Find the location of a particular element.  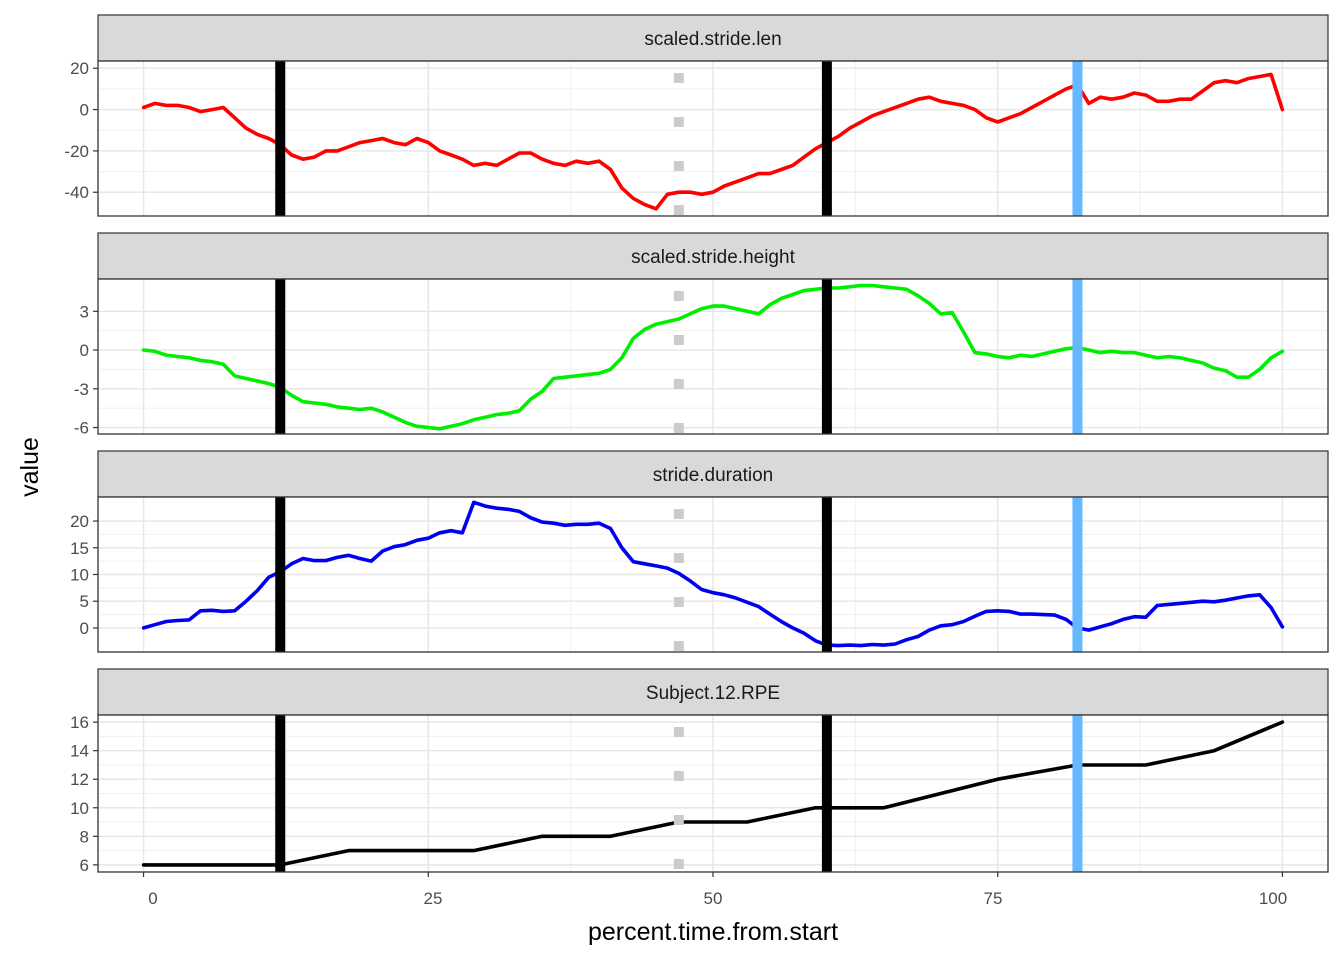

y-tick-label: 6 is located at coordinates (84, 865).